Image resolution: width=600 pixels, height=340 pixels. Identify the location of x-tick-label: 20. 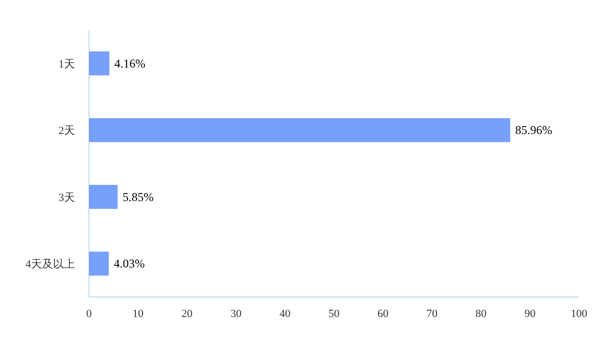
(187, 314).